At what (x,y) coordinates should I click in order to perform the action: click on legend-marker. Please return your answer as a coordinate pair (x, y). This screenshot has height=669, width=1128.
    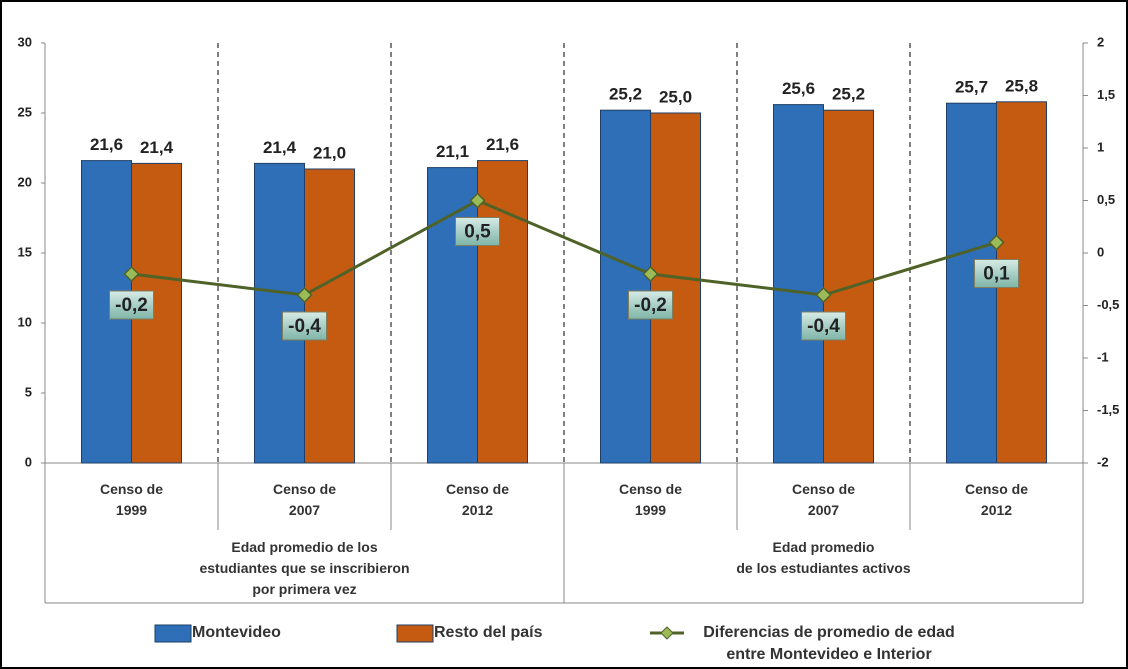
    Looking at the image, I should click on (667, 633).